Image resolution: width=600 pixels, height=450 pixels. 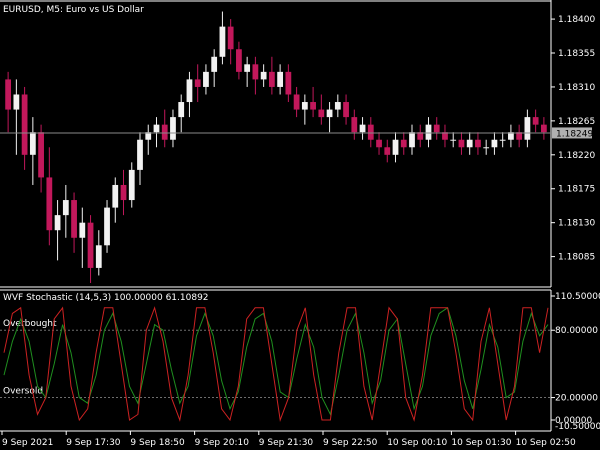 What do you see at coordinates (576, 258) in the screenshot?
I see `price-tick-label: 1.18085` at bounding box center [576, 258].